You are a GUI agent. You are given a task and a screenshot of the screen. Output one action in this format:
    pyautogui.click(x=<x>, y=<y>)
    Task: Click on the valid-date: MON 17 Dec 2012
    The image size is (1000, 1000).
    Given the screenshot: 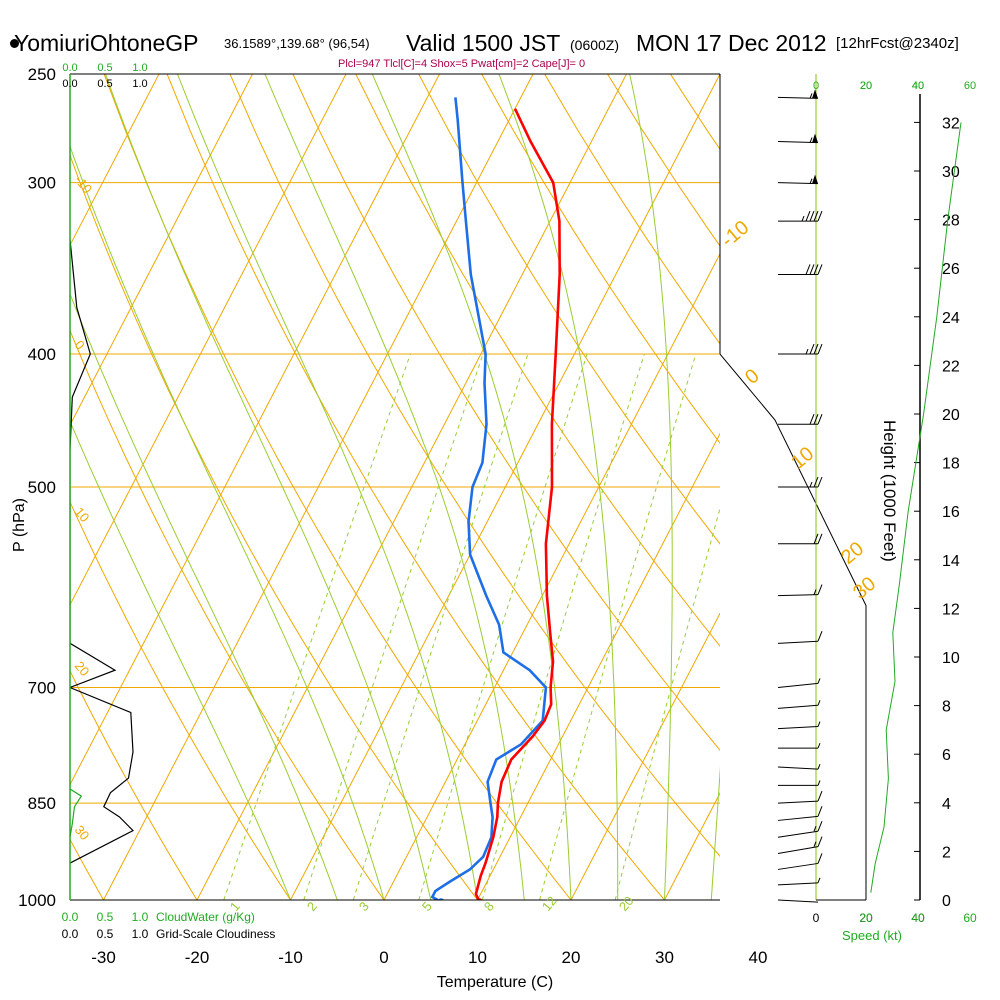 What is the action you would take?
    pyautogui.click(x=731, y=43)
    